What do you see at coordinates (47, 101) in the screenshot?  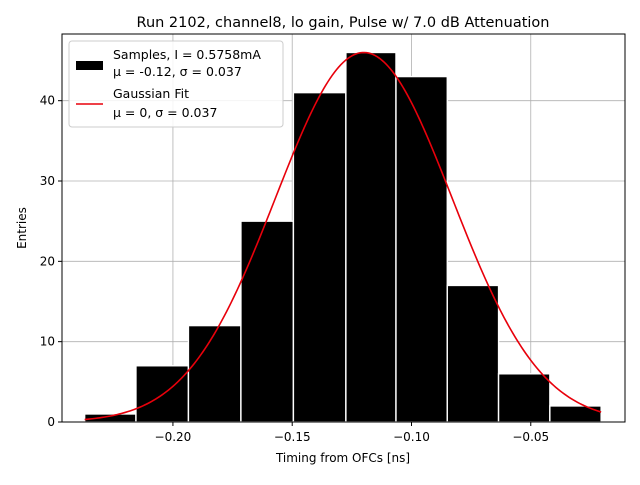 I see `y-tick-label-4: 40` at bounding box center [47, 101].